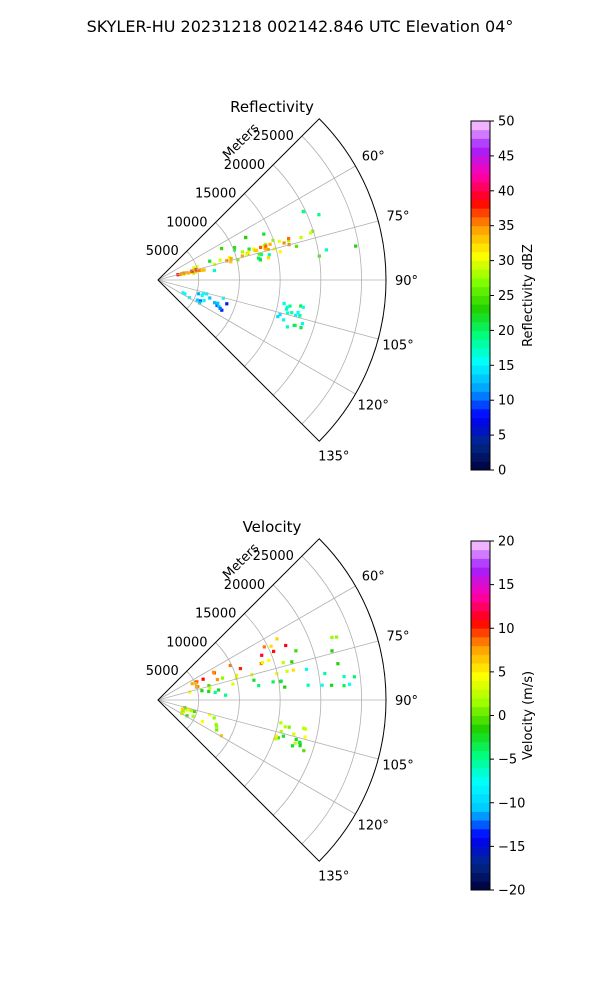 Image resolution: width=600 pixels, height=1000 pixels. Describe the element at coordinates (511, 803) in the screenshot. I see `colorbar-tick-label: −10` at that location.